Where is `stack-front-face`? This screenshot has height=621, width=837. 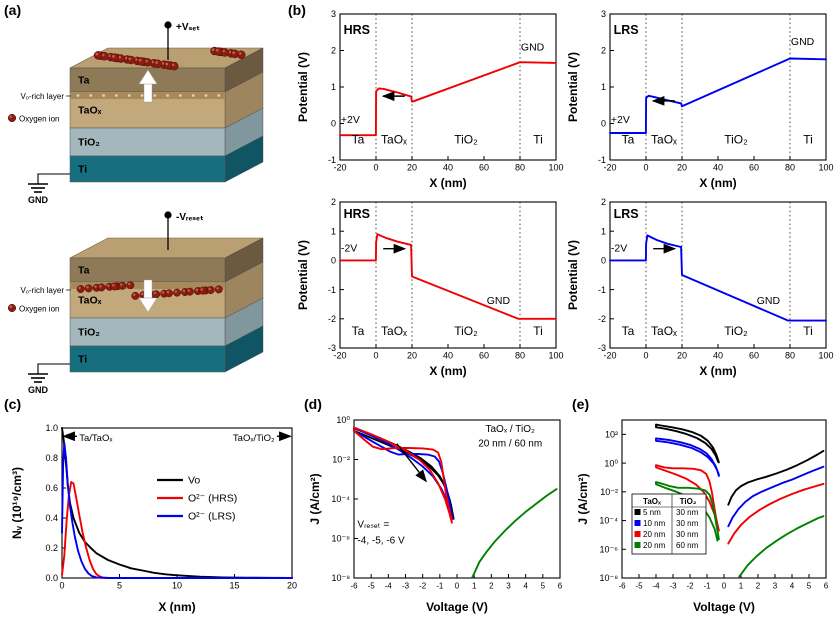
stack-front-face is located at coordinates (147, 142).